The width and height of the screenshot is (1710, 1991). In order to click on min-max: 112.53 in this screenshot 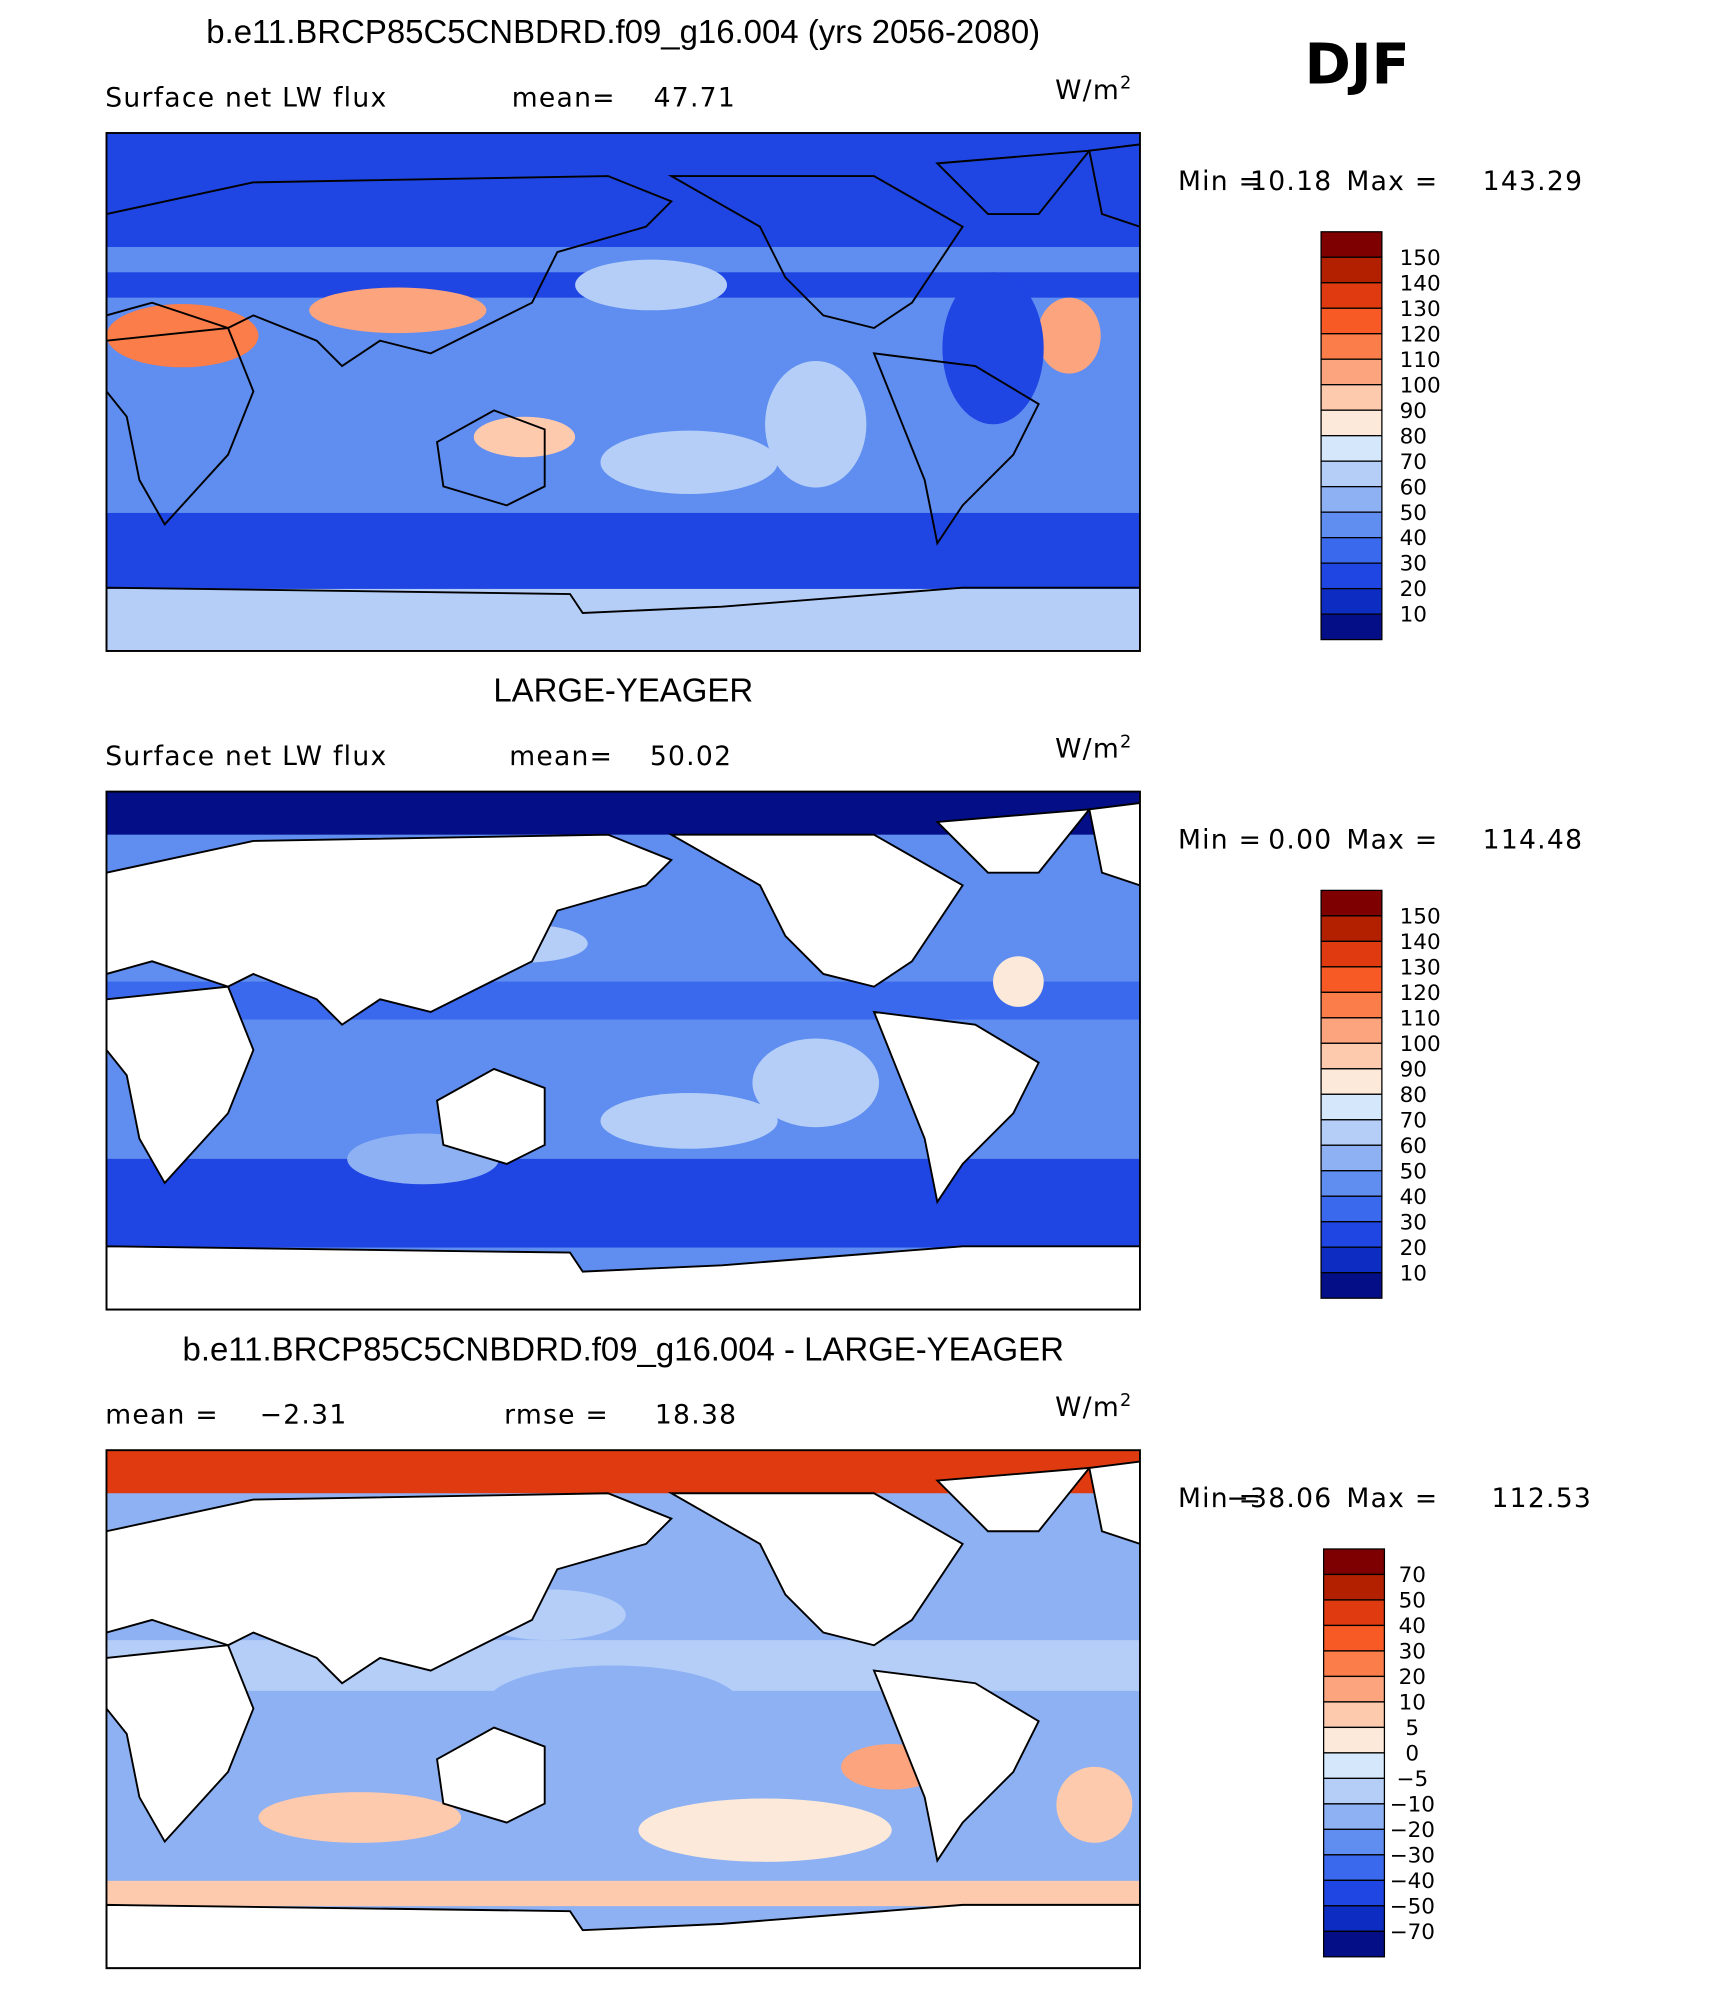, I will do `click(1542, 1498)`.